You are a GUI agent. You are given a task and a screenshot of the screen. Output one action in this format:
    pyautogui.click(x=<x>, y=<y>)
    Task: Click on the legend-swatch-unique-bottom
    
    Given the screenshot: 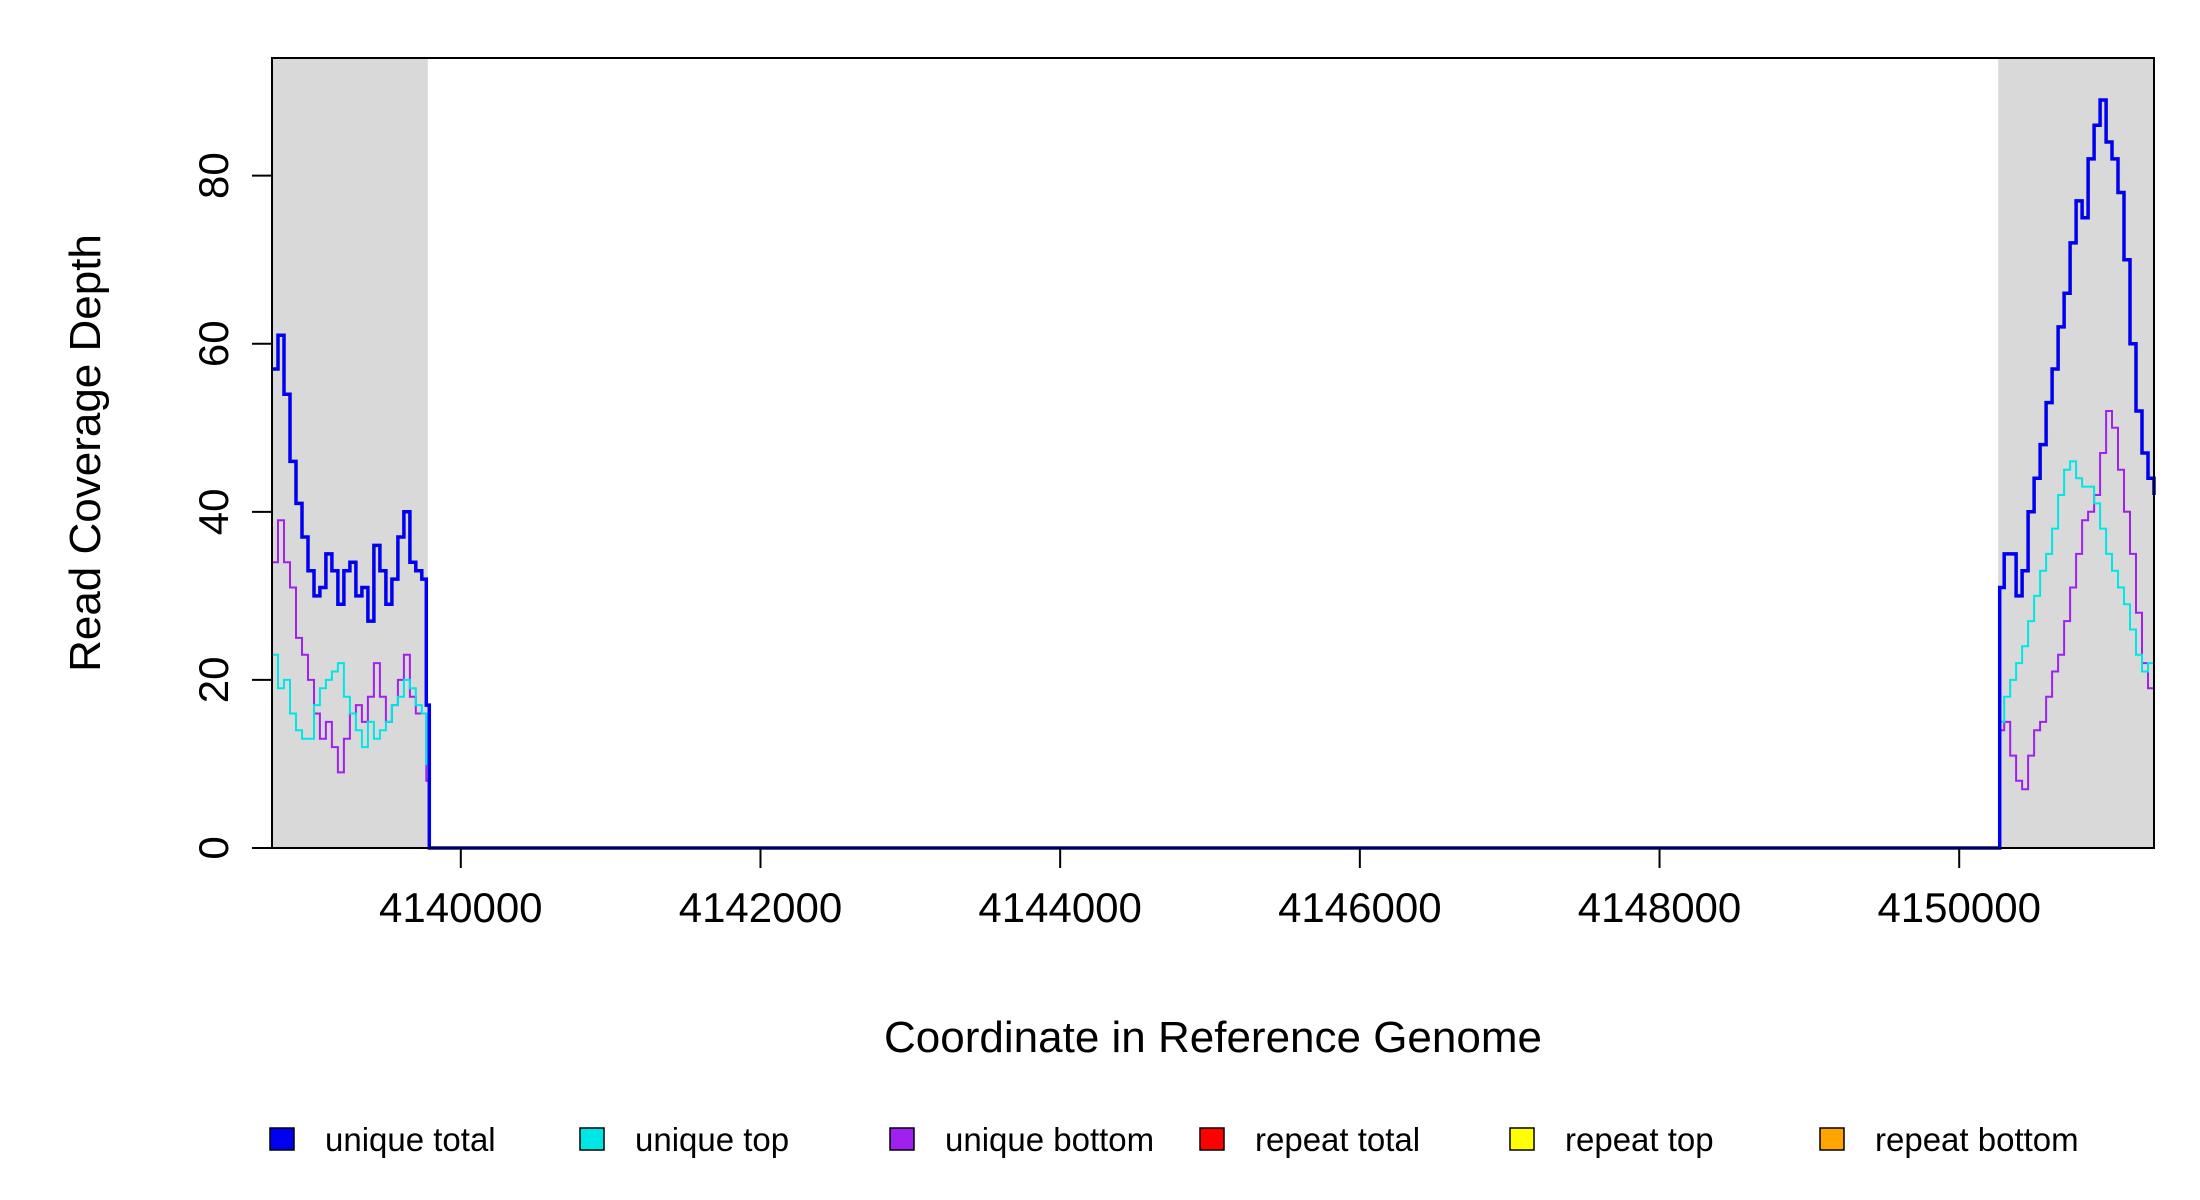 What is the action you would take?
    pyautogui.click(x=902, y=1139)
    